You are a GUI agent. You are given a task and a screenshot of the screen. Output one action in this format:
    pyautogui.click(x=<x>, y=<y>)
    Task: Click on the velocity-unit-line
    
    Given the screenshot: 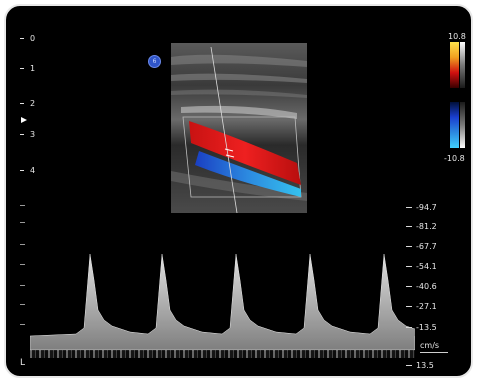 What is the action you would take?
    pyautogui.click(x=434, y=352)
    